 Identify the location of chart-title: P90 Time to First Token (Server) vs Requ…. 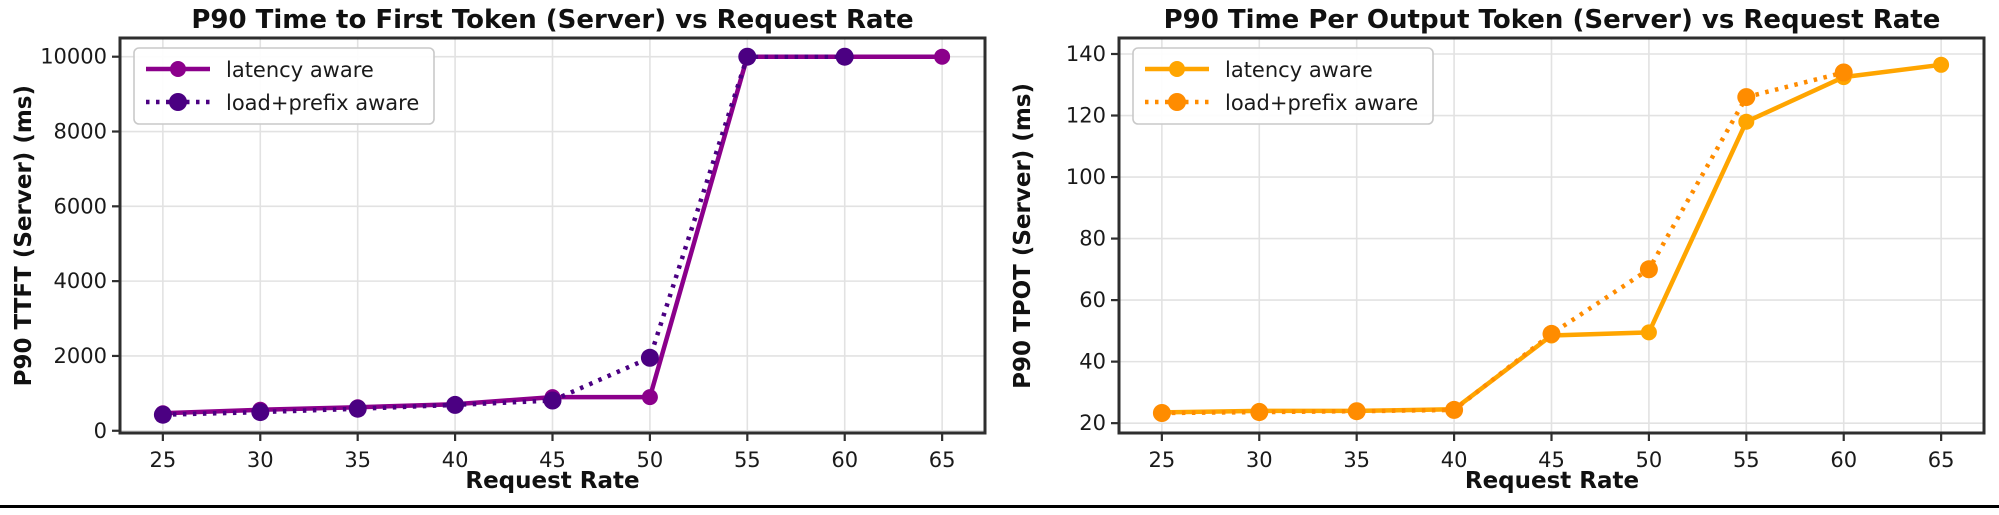
(552, 20).